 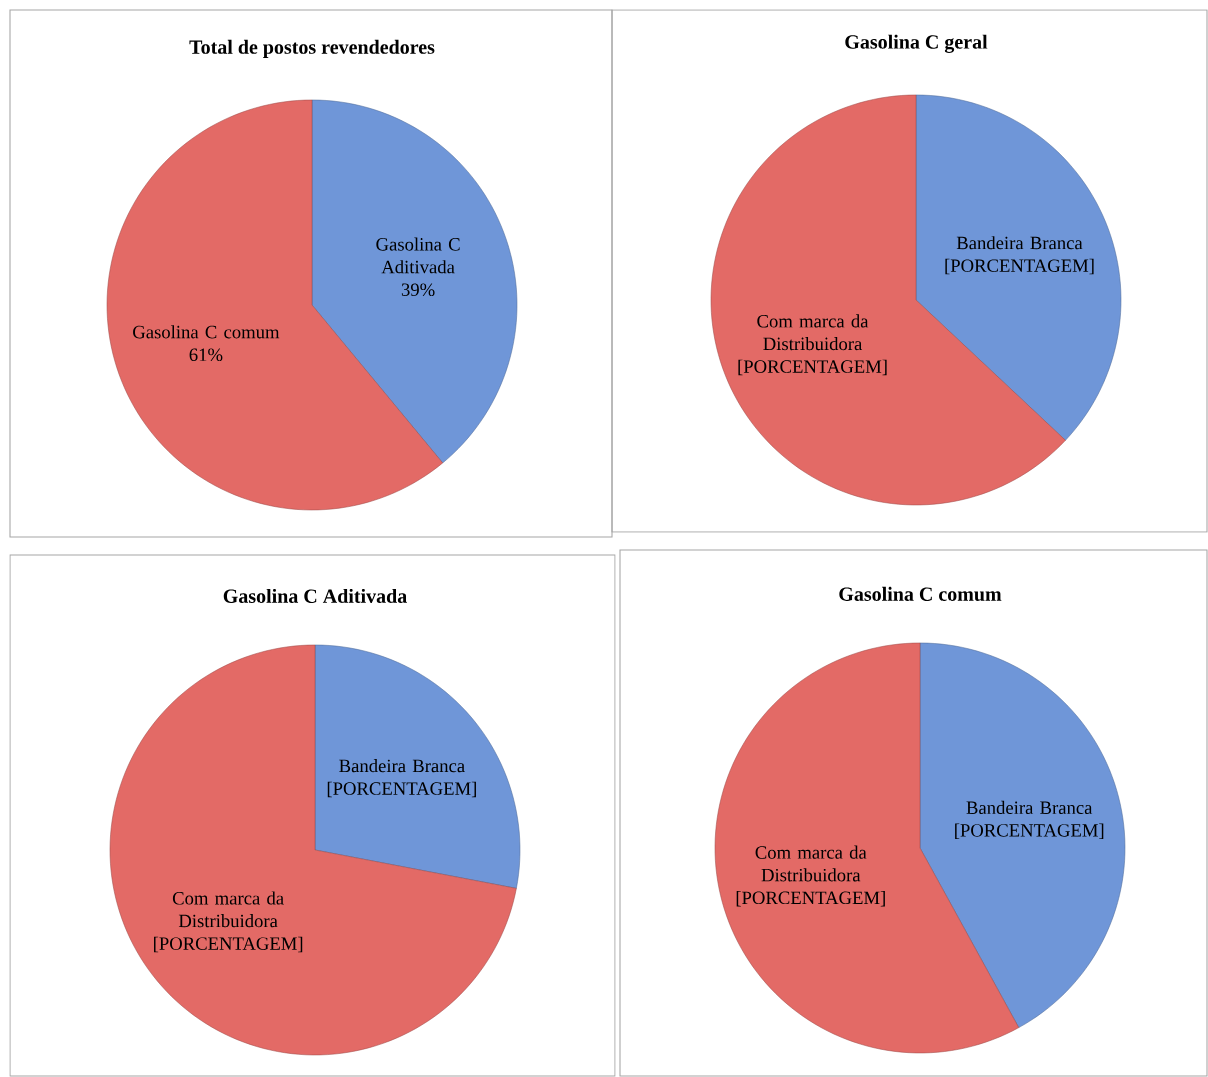 I want to click on slice-label: Gasolina C comum, so click(x=206, y=332).